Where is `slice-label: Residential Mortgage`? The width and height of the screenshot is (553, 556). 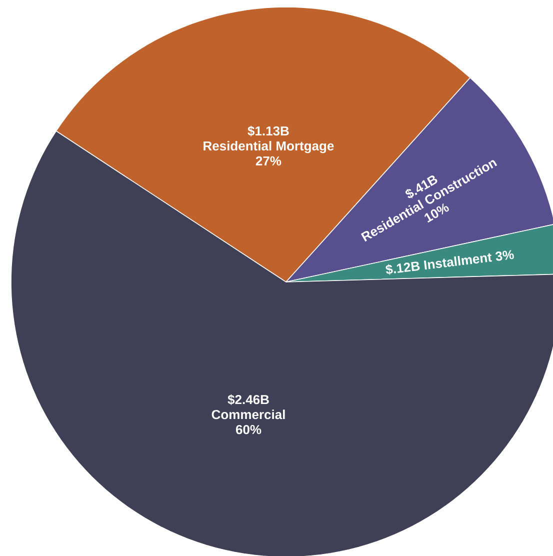
slice-label: Residential Mortgage is located at coordinates (269, 147).